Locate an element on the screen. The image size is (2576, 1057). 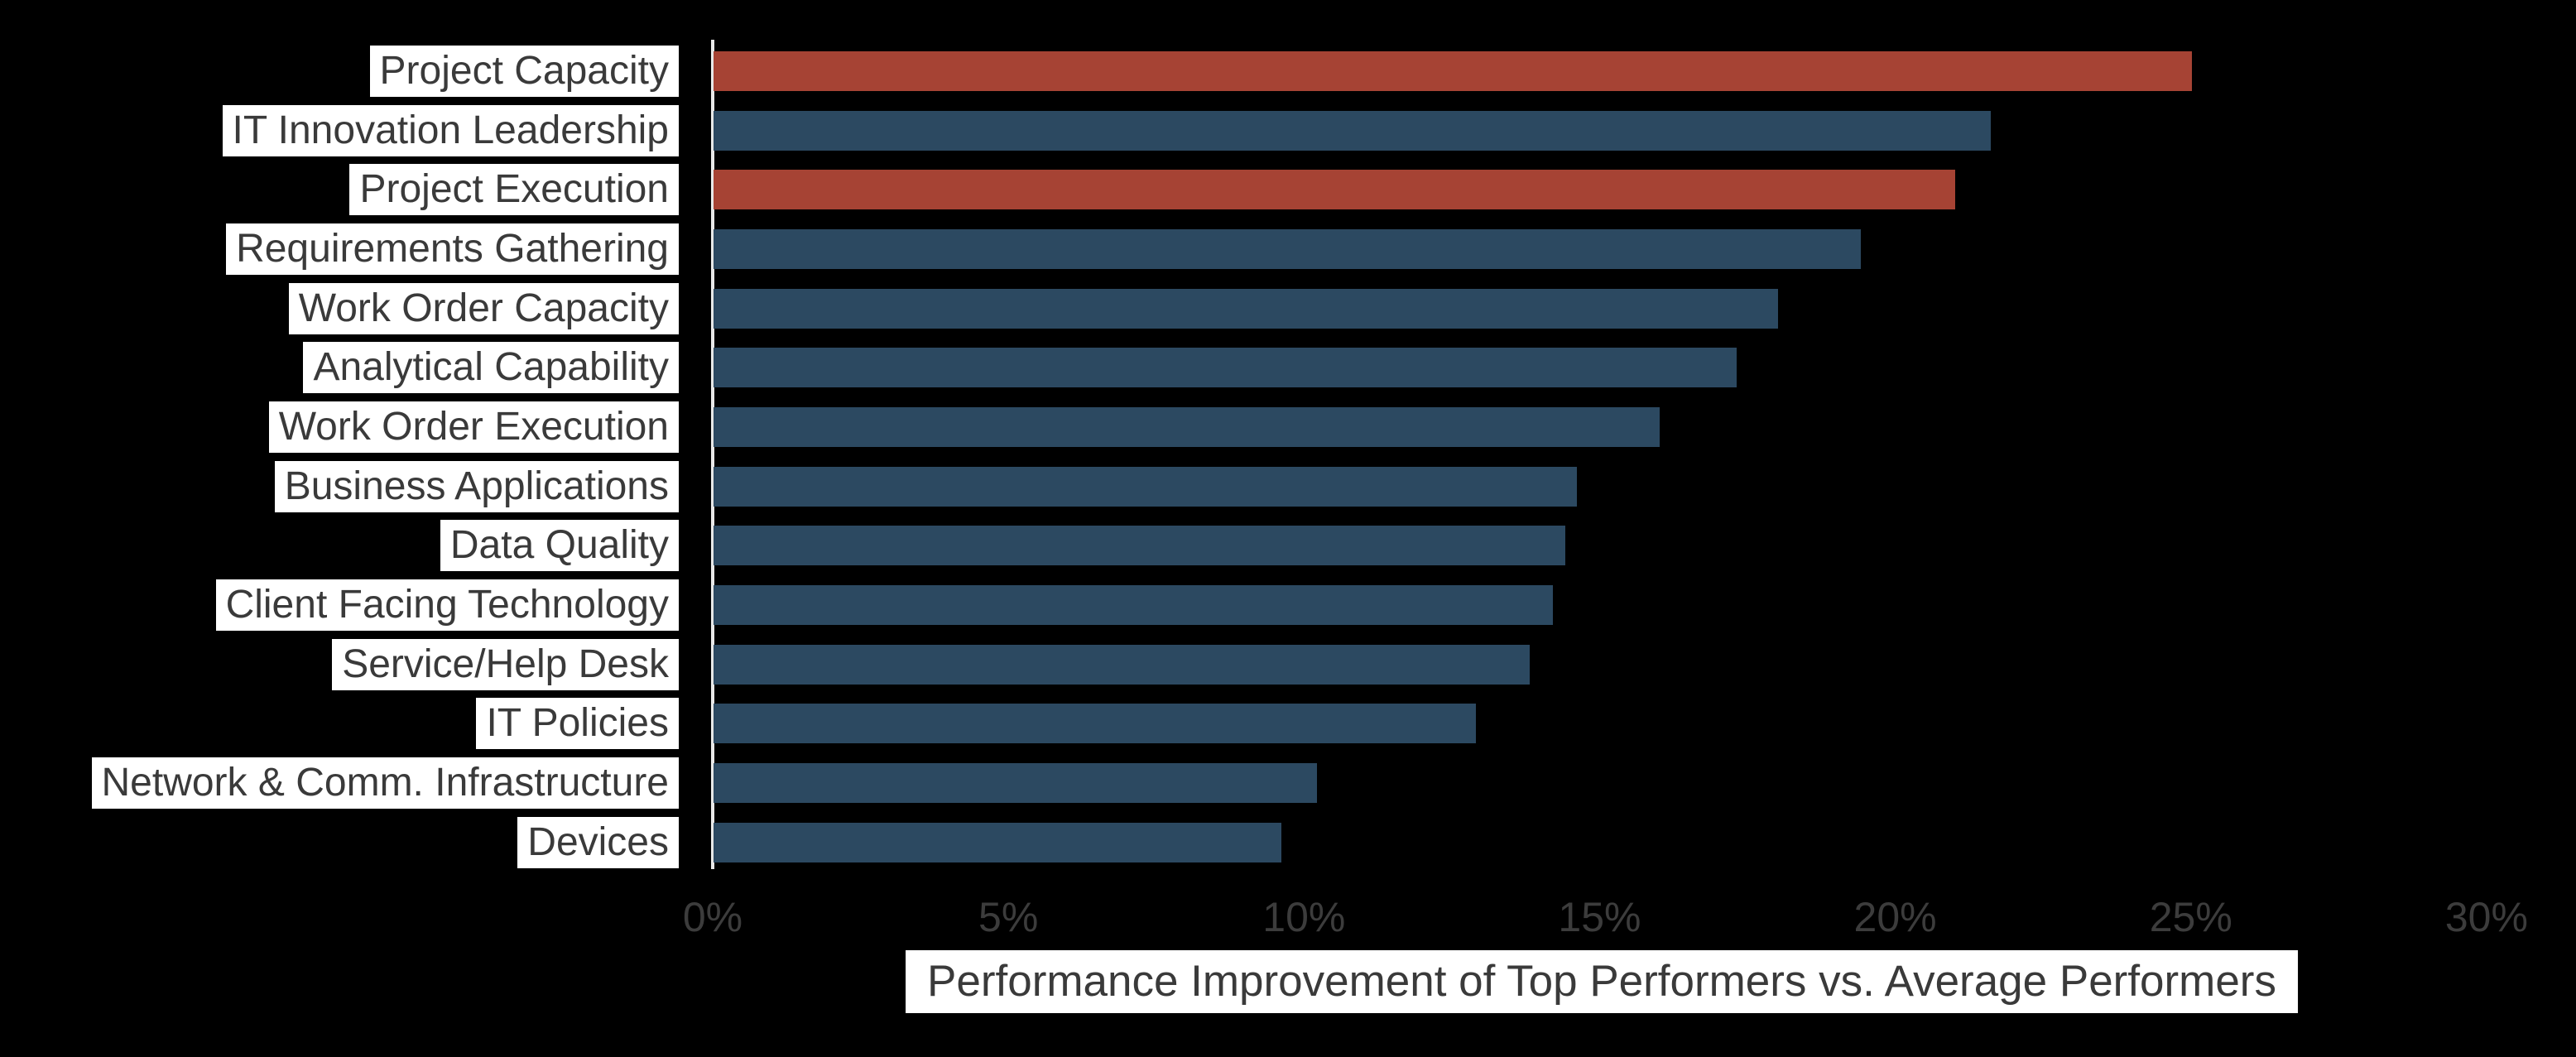
chart-row: Data Quality is located at coordinates (1288, 546).